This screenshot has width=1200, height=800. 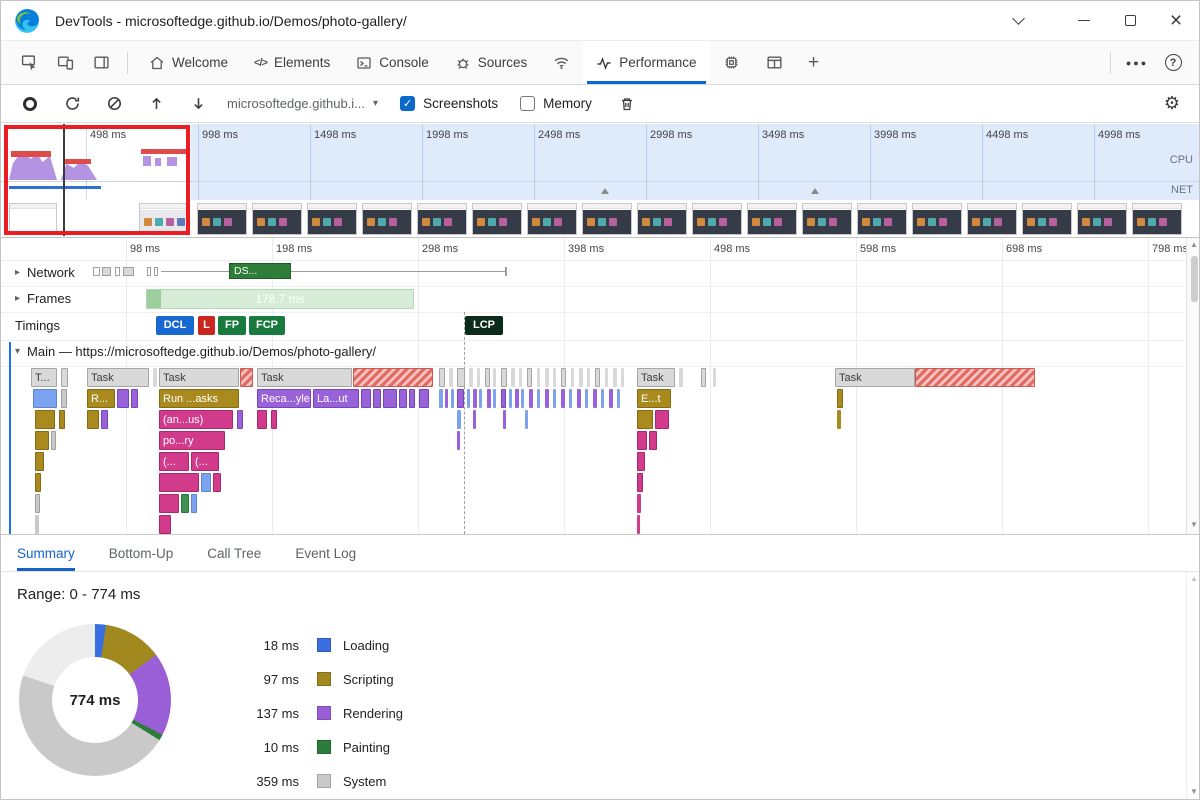 What do you see at coordinates (1176, 20) in the screenshot?
I see `close-button: ×` at bounding box center [1176, 20].